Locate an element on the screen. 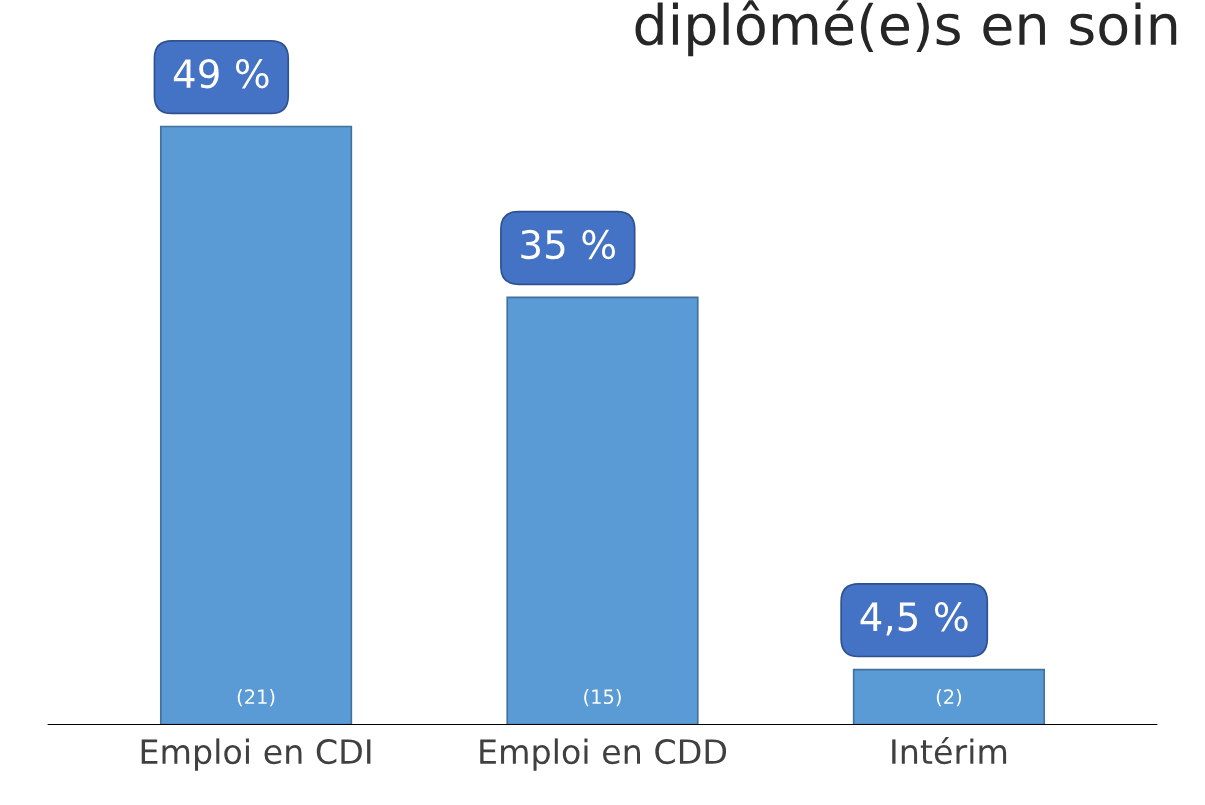 This screenshot has height=805, width=1205. data-label: 35 % is located at coordinates (568, 244).